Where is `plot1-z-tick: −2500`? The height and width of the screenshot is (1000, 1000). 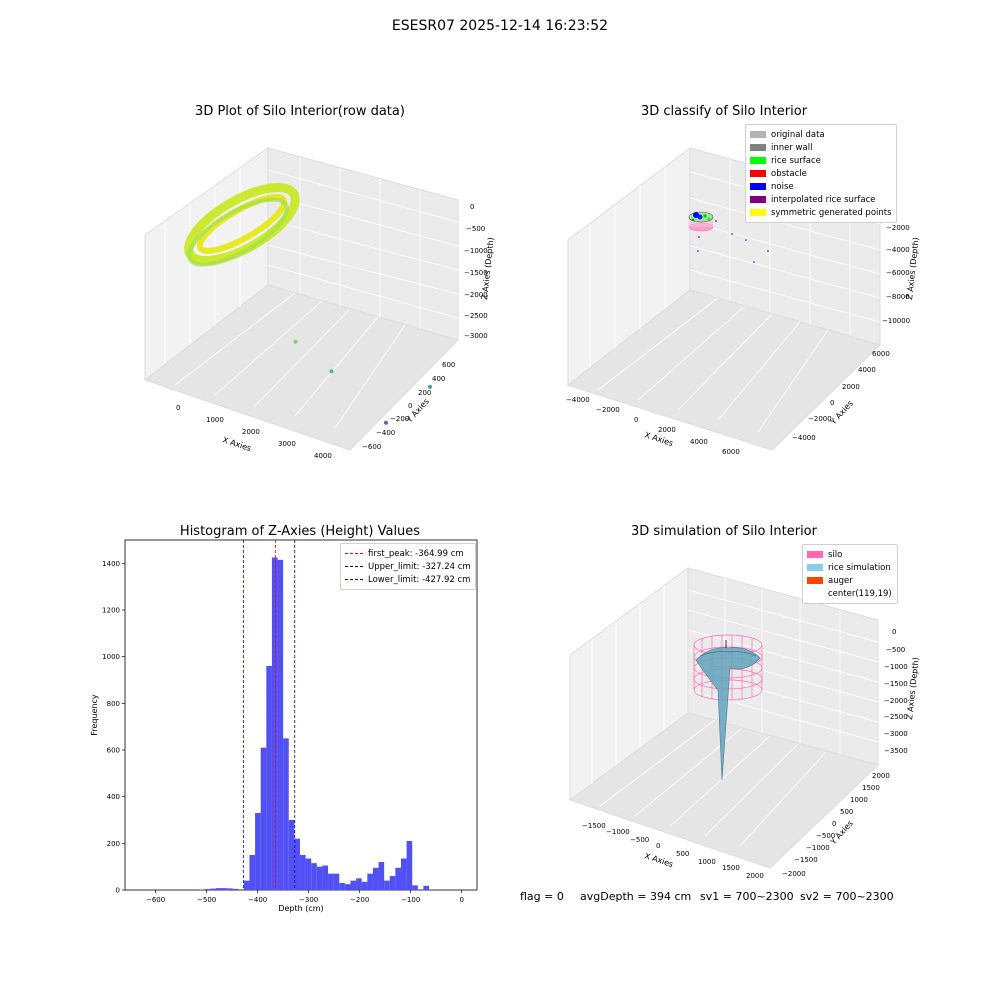 plot1-z-tick: −2500 is located at coordinates (476, 316).